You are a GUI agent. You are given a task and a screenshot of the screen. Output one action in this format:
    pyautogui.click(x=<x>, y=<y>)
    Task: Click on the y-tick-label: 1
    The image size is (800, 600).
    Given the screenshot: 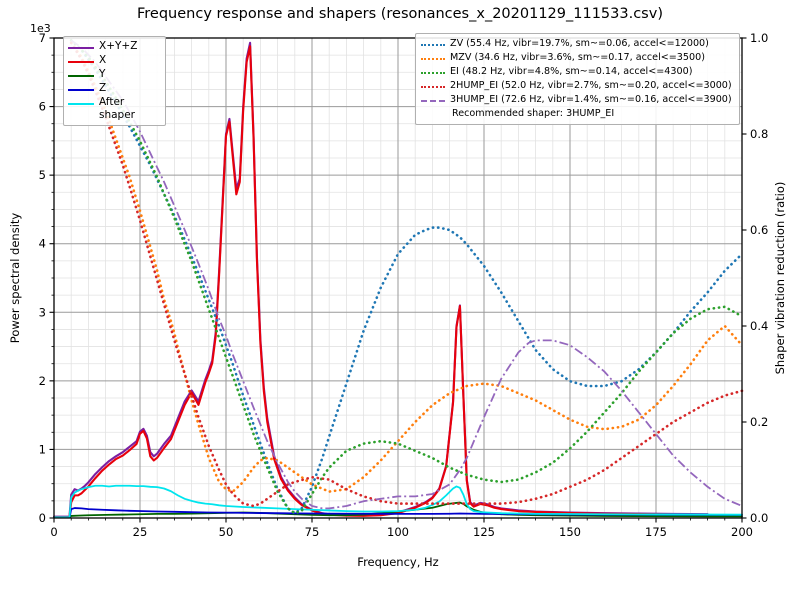 What is the action you would take?
    pyautogui.click(x=42, y=449)
    